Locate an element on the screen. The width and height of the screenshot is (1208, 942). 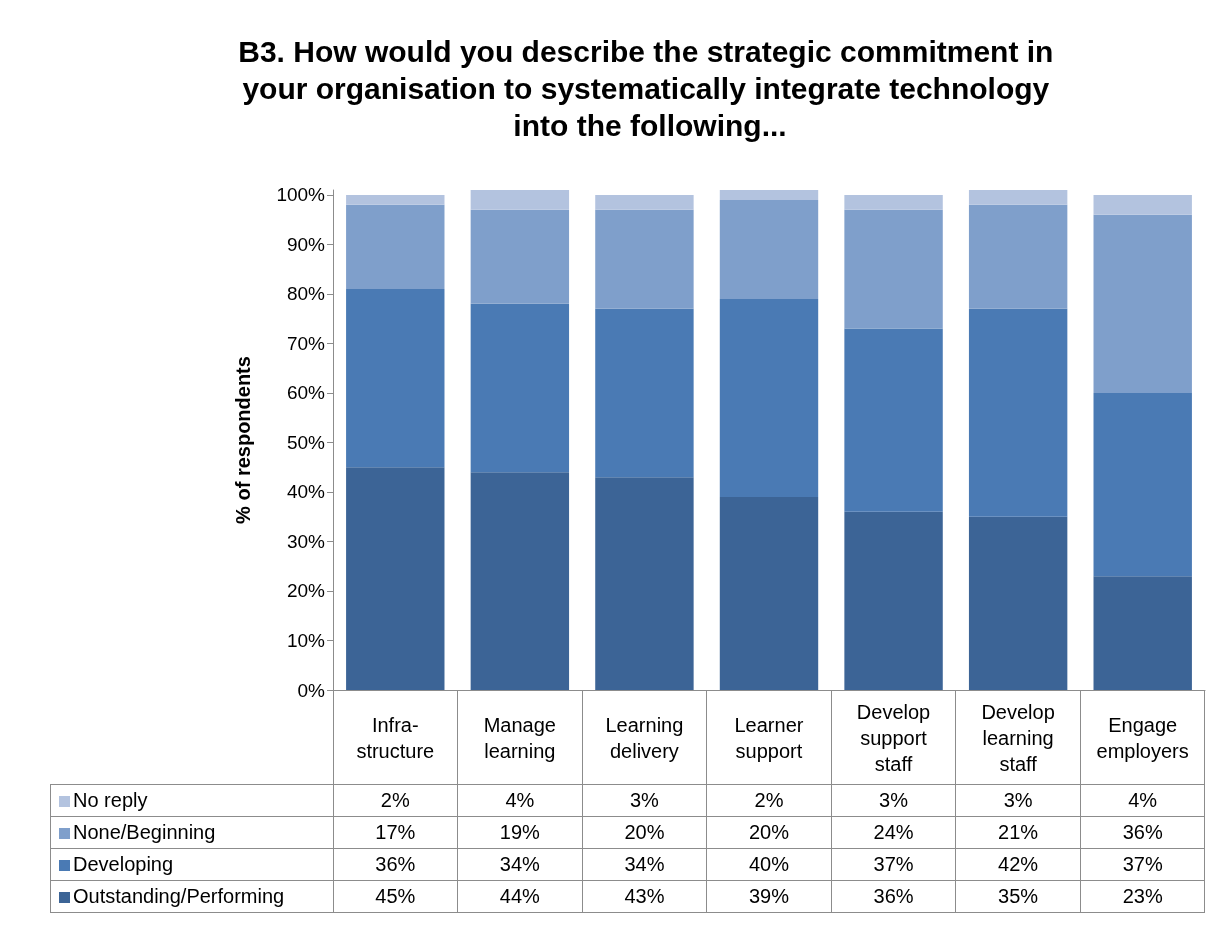
data-label: 45% is located at coordinates (395, 896).